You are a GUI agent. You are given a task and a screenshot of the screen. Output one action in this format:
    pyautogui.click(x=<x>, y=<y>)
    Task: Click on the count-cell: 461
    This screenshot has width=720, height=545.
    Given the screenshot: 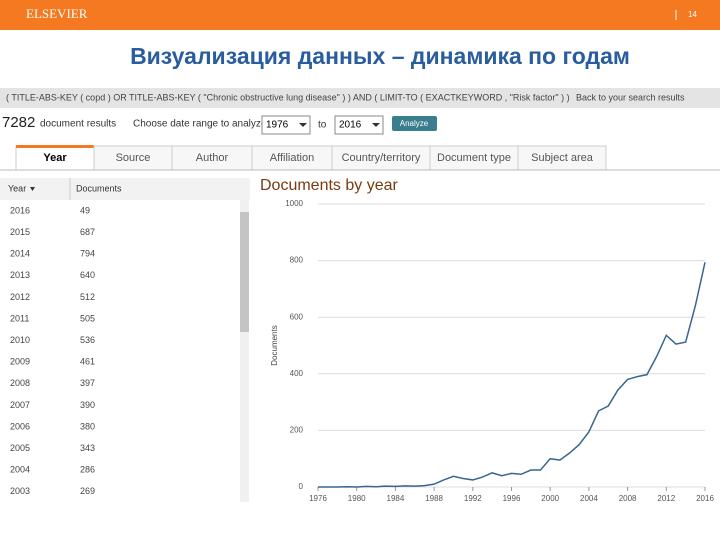 What is the action you would take?
    pyautogui.click(x=87, y=362)
    